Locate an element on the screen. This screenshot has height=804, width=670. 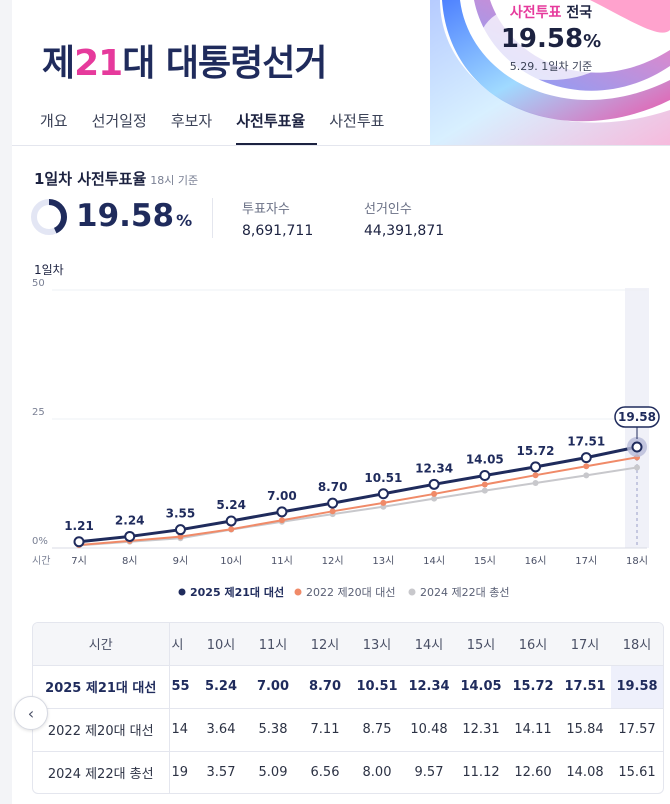
table-cell-cut: 14 is located at coordinates (182, 730).